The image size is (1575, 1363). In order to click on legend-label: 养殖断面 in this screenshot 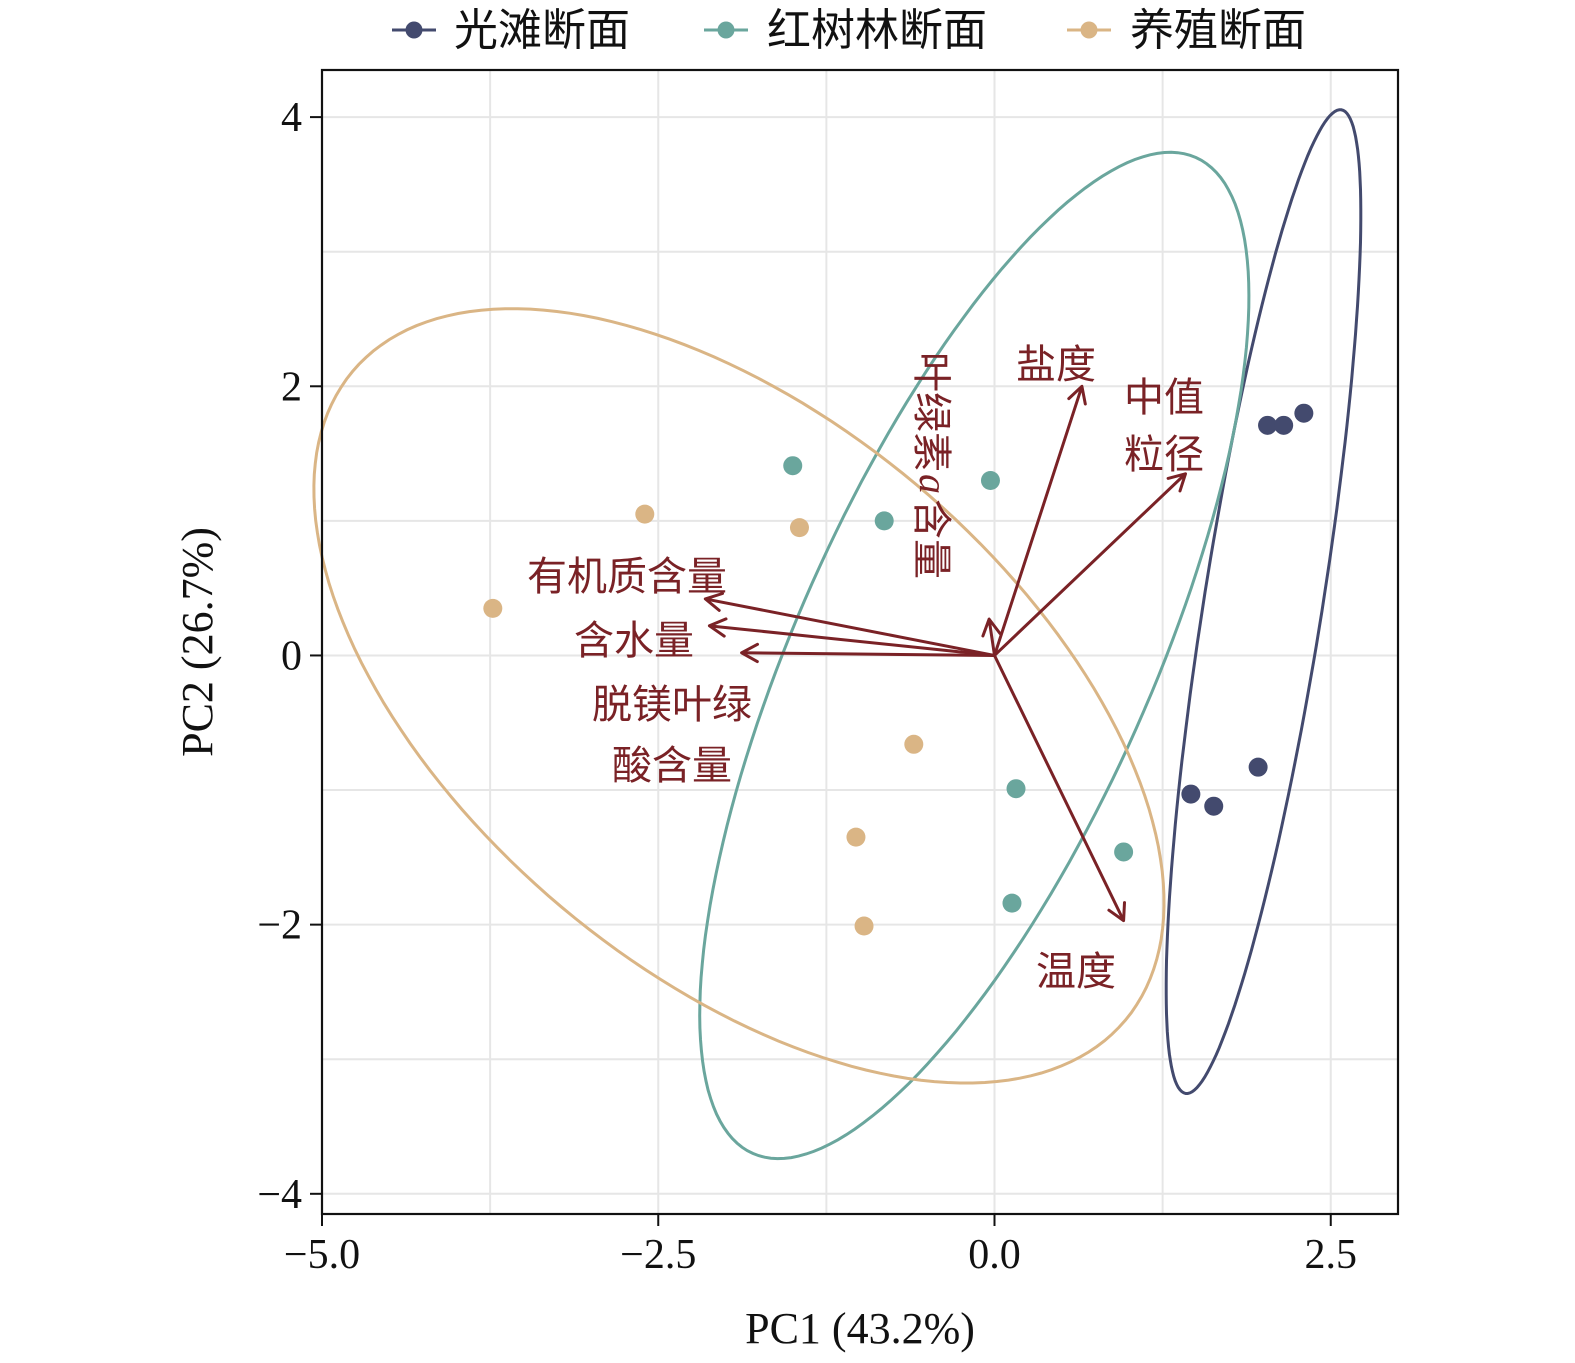, I will do `click(1218, 30)`.